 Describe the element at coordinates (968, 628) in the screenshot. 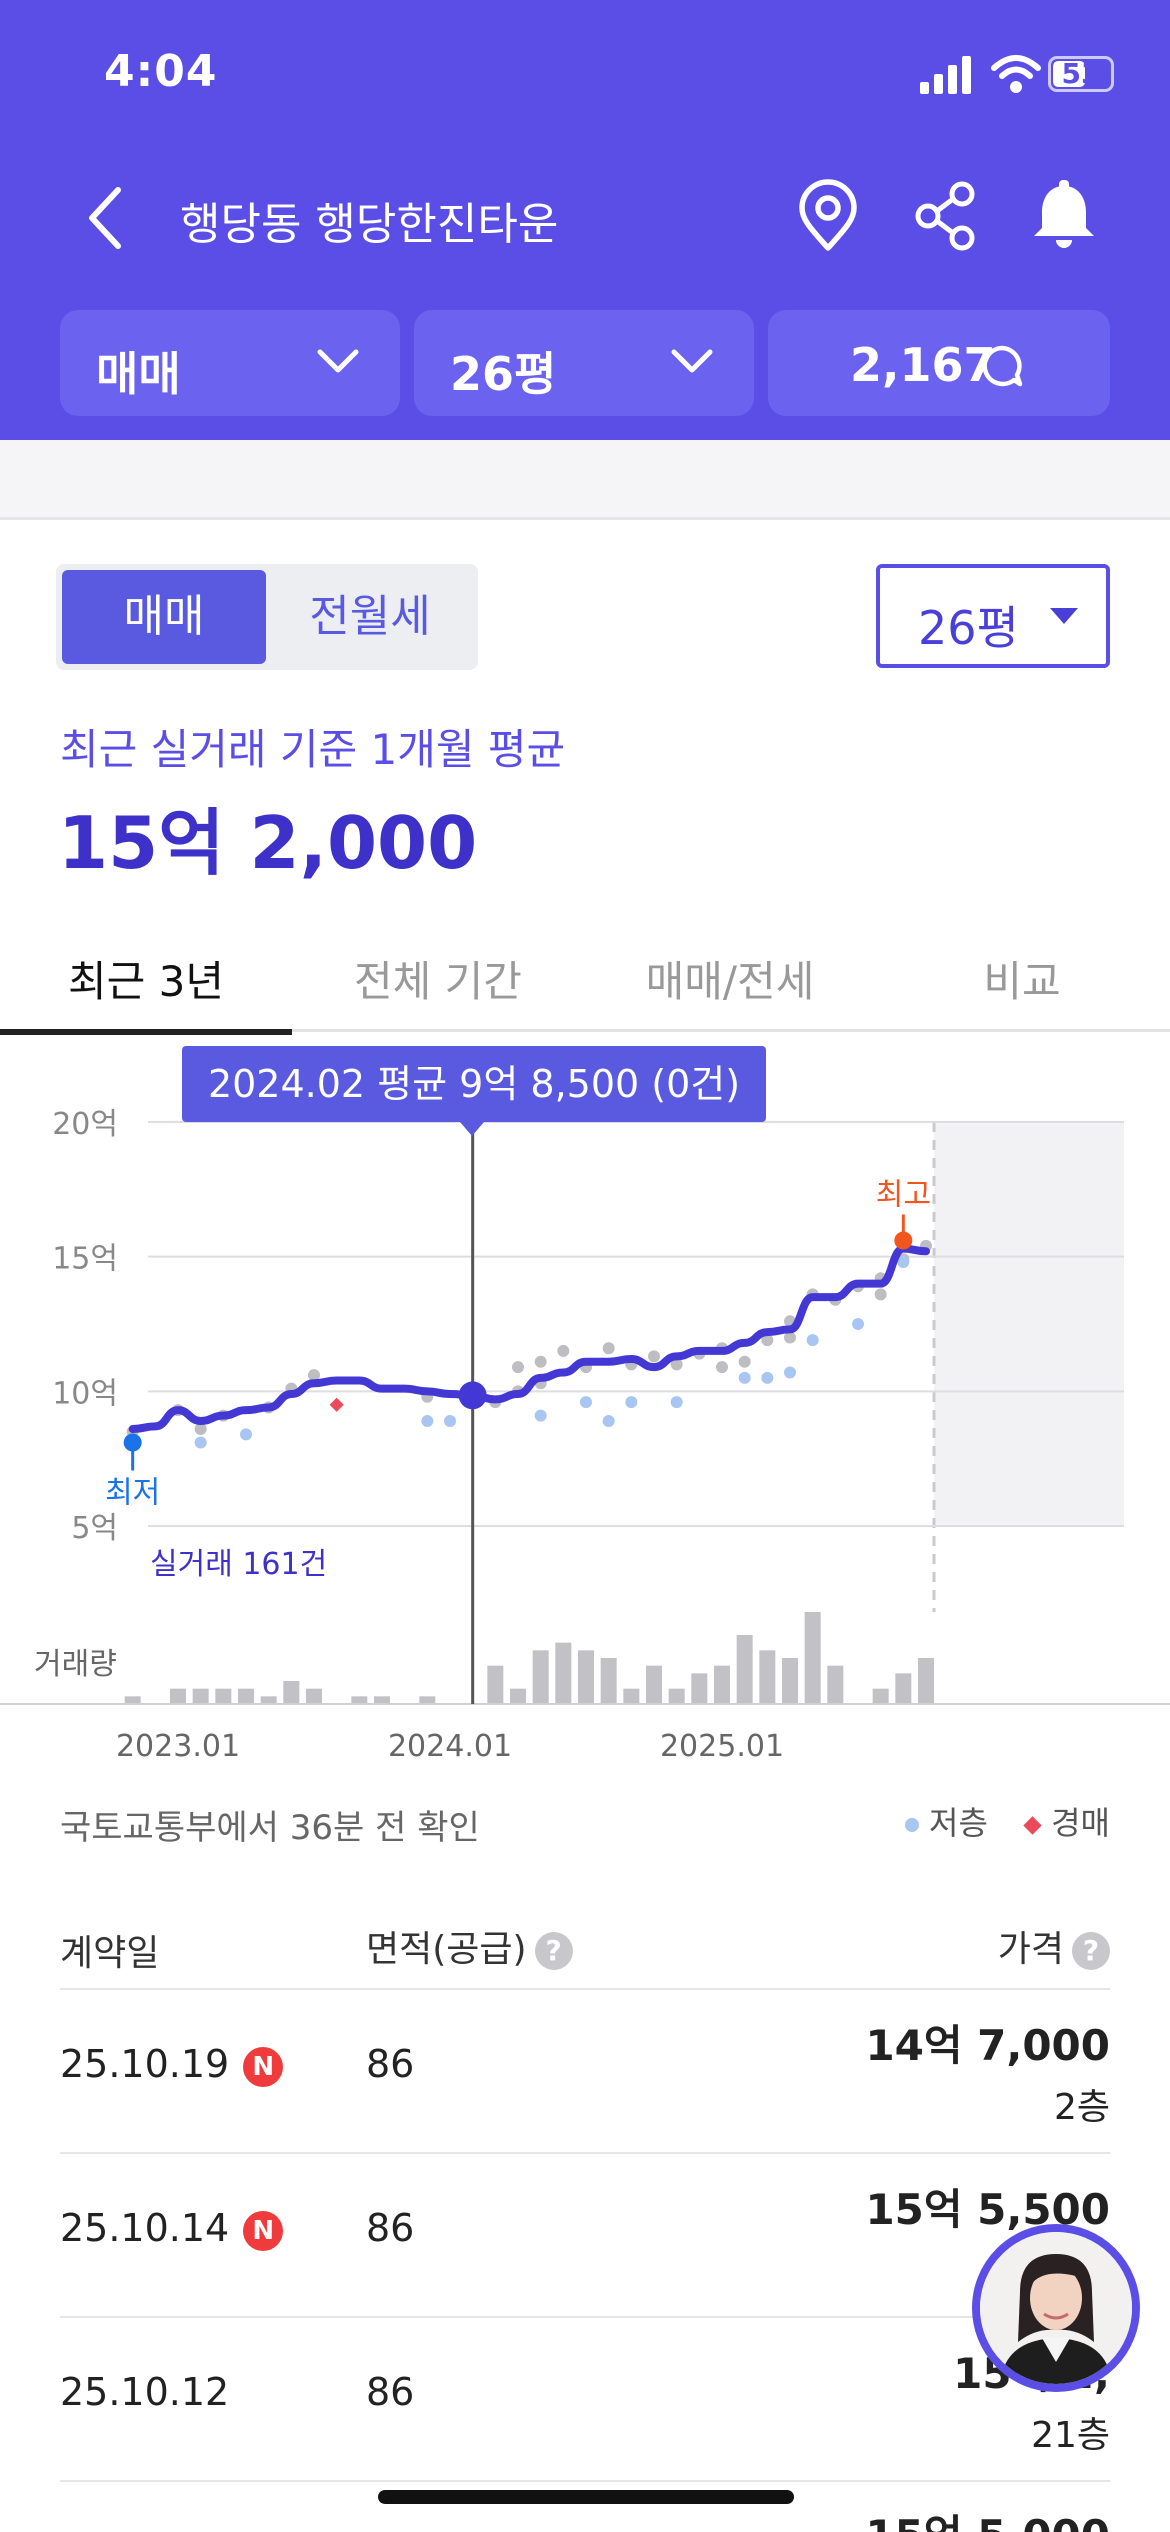

I see `size-dropdown-label: 26평` at that location.